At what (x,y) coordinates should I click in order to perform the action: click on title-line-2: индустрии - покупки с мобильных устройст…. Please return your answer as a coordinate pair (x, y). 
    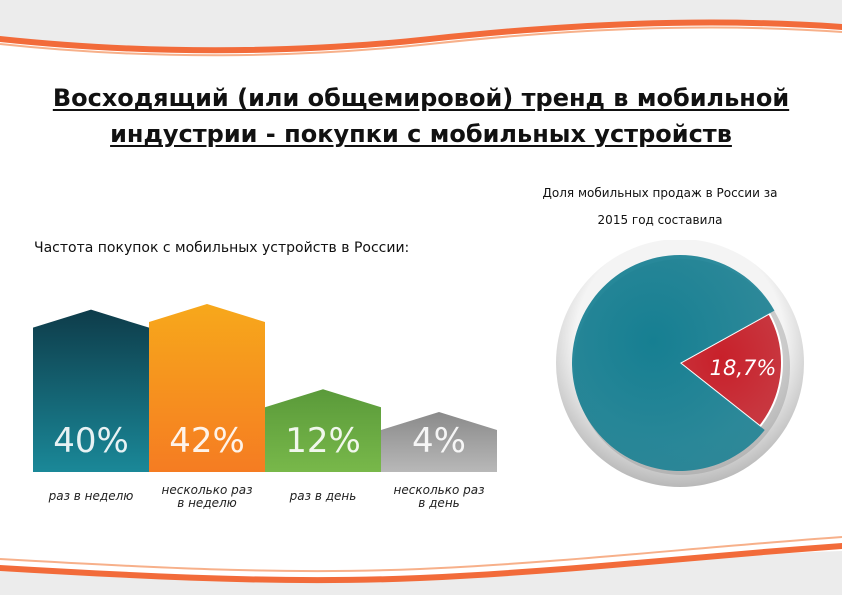
    Looking at the image, I should click on (421, 134).